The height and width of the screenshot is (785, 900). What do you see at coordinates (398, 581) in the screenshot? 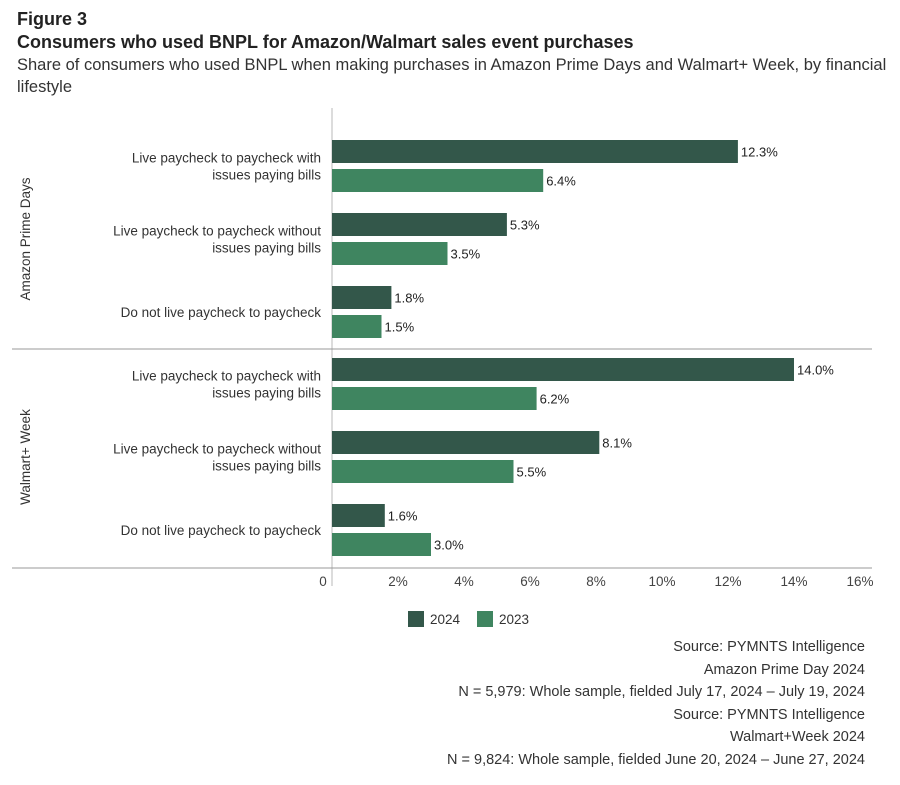
I see `x-tick-label: 2%` at bounding box center [398, 581].